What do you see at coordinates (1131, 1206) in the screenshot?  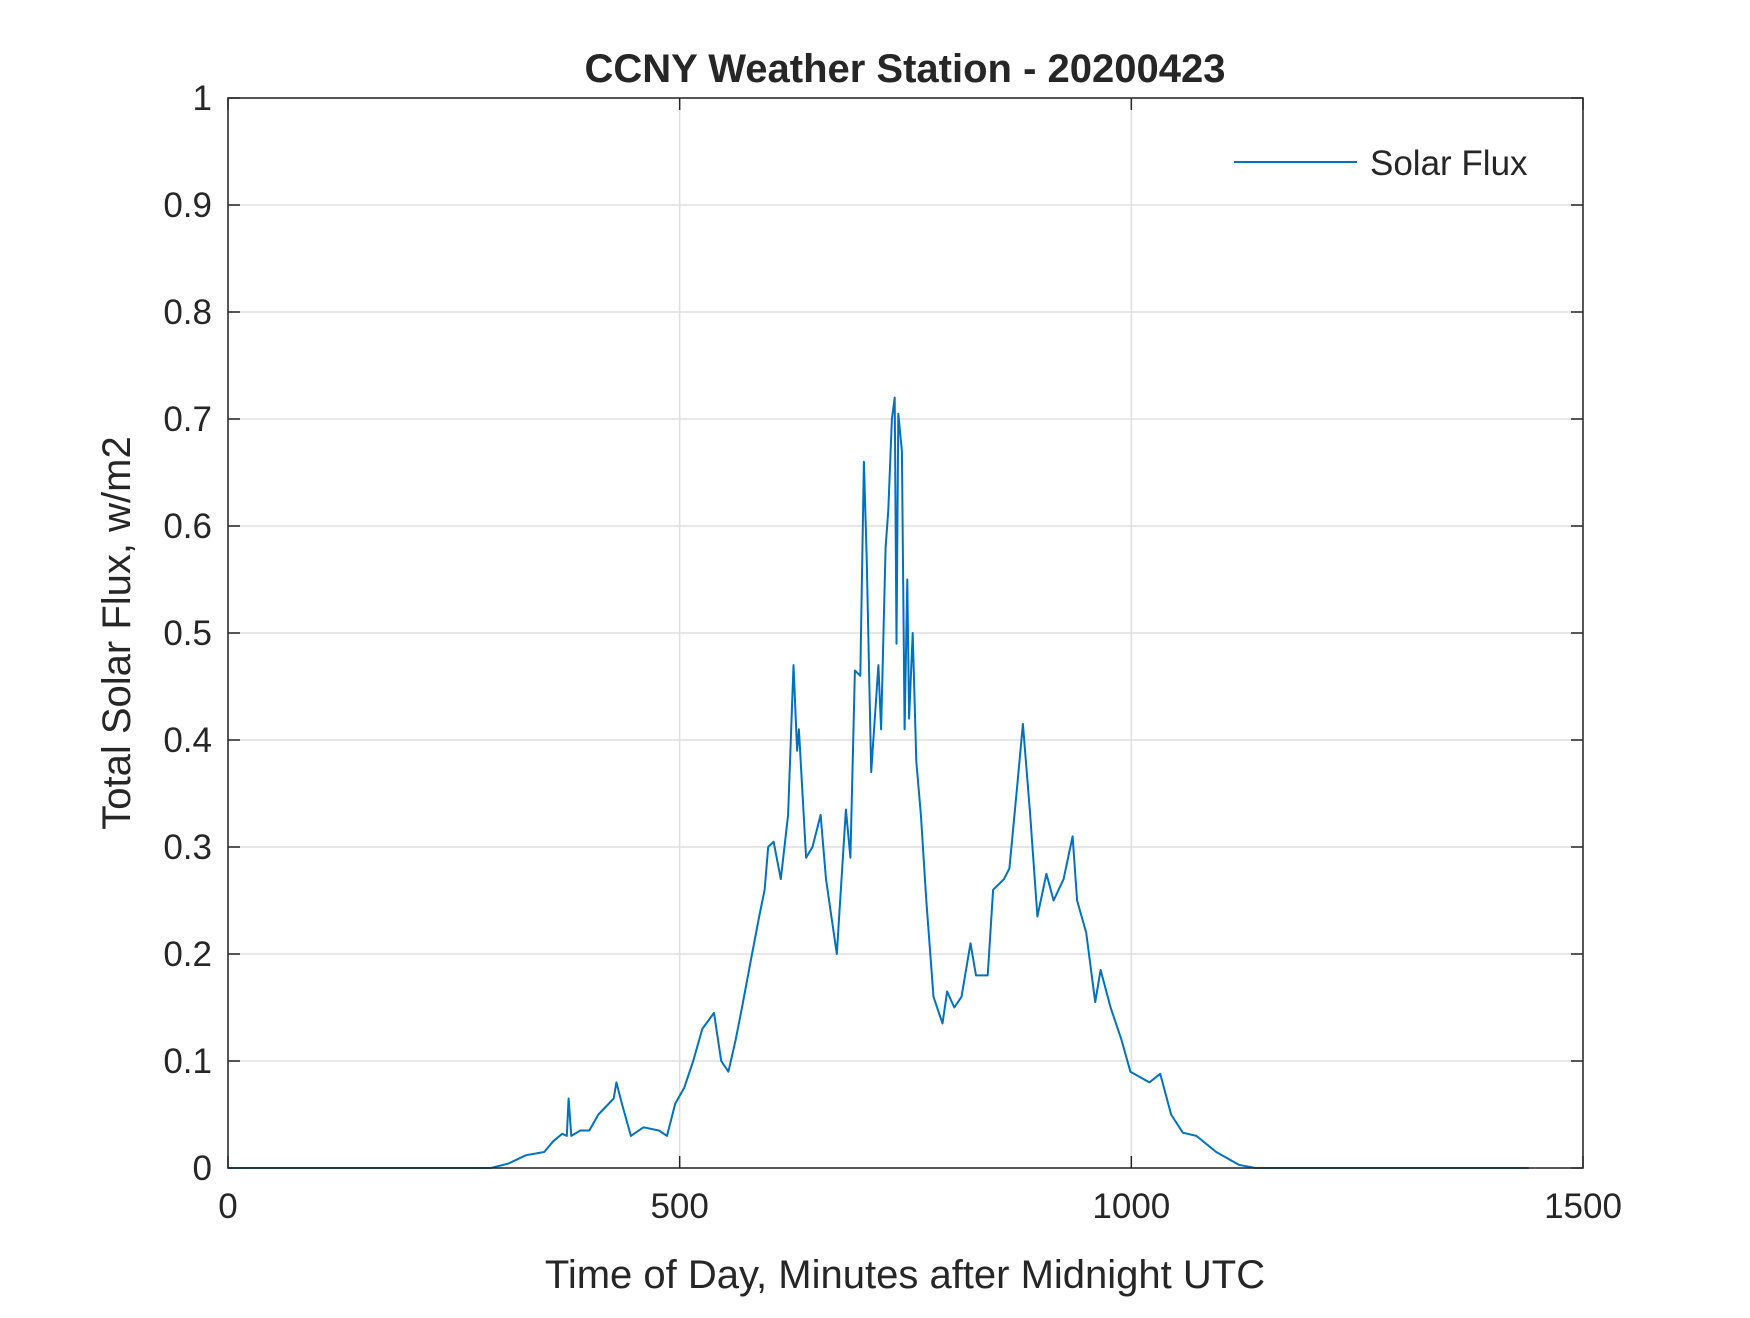 I see `x-tick-label: 1000` at bounding box center [1131, 1206].